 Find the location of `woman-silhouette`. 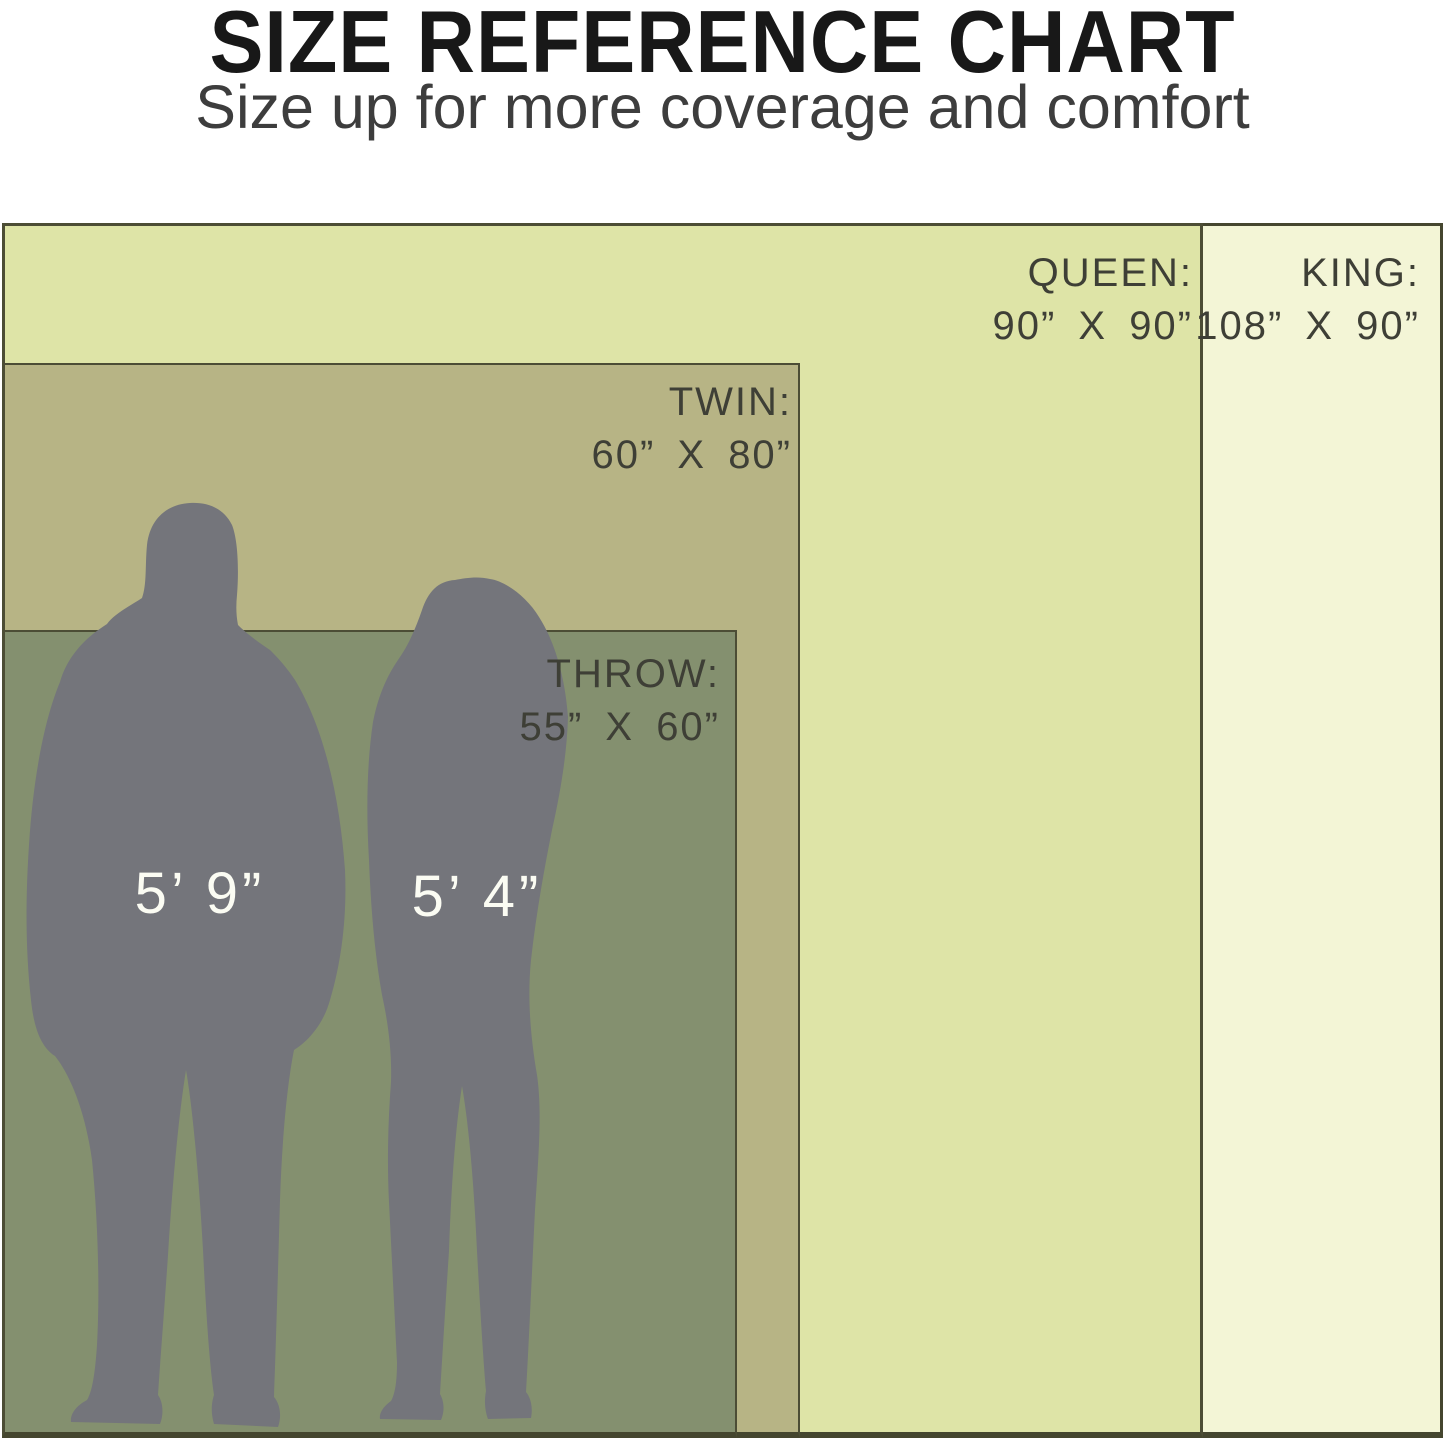

woman-silhouette is located at coordinates (467, 998).